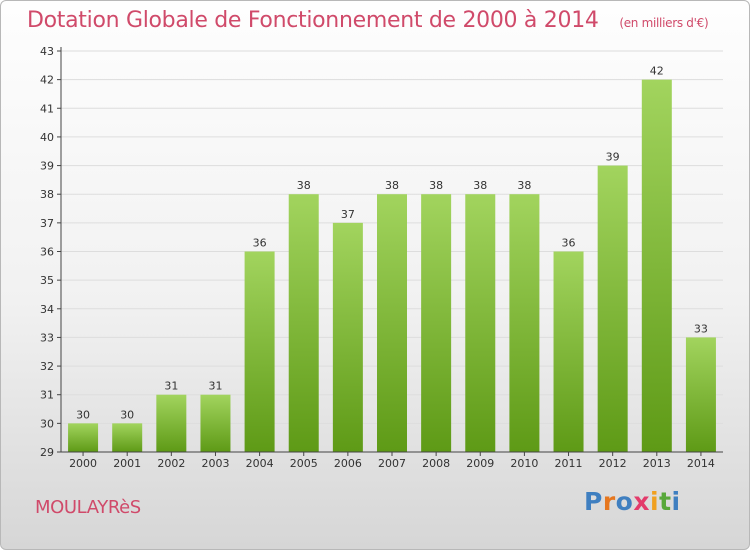  What do you see at coordinates (83, 463) in the screenshot?
I see `x-tick-label: 2000` at bounding box center [83, 463].